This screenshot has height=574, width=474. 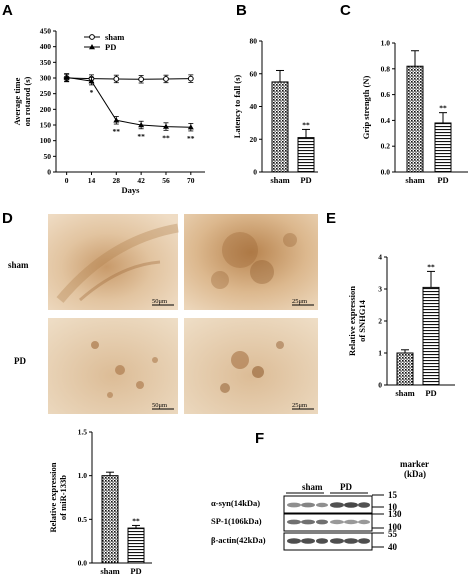 What do you see at coordinates (136, 520) in the screenshot?
I see `chart-g-significance: **` at bounding box center [136, 520].